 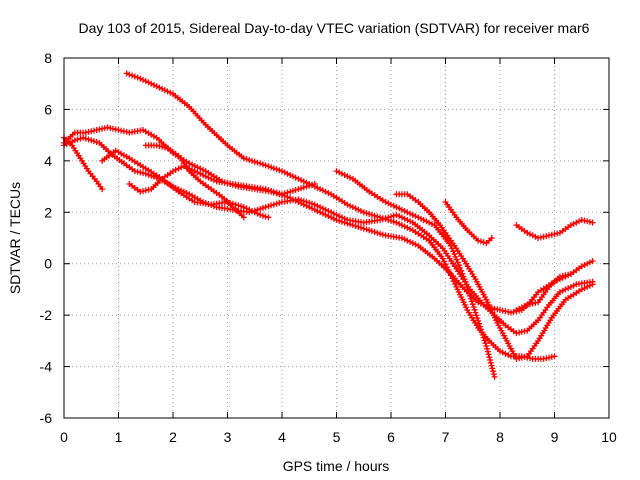 I want to click on y-tick-label: -2, so click(x=46, y=315).